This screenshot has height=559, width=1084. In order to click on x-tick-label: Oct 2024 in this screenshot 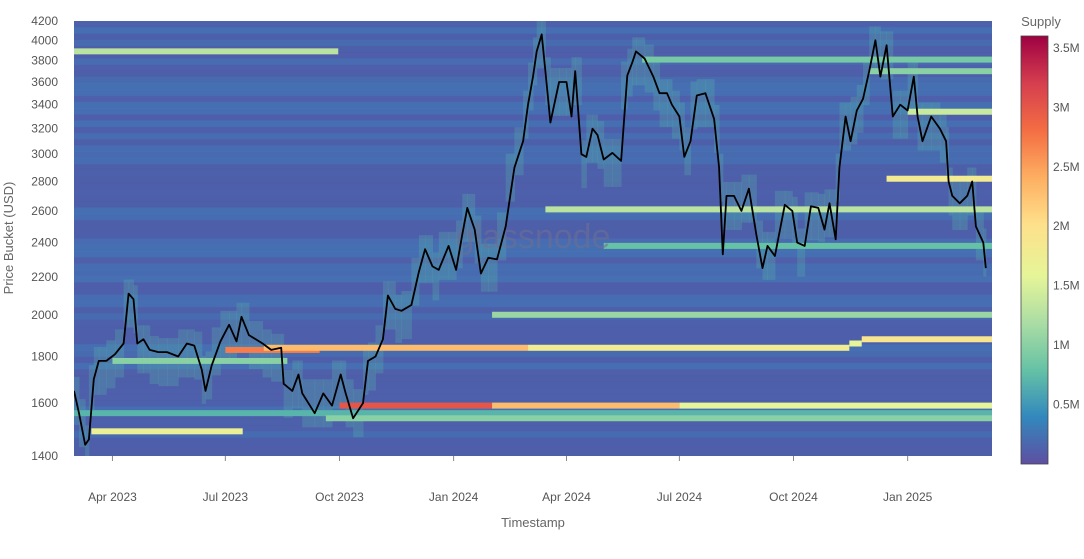, I will do `click(793, 497)`.